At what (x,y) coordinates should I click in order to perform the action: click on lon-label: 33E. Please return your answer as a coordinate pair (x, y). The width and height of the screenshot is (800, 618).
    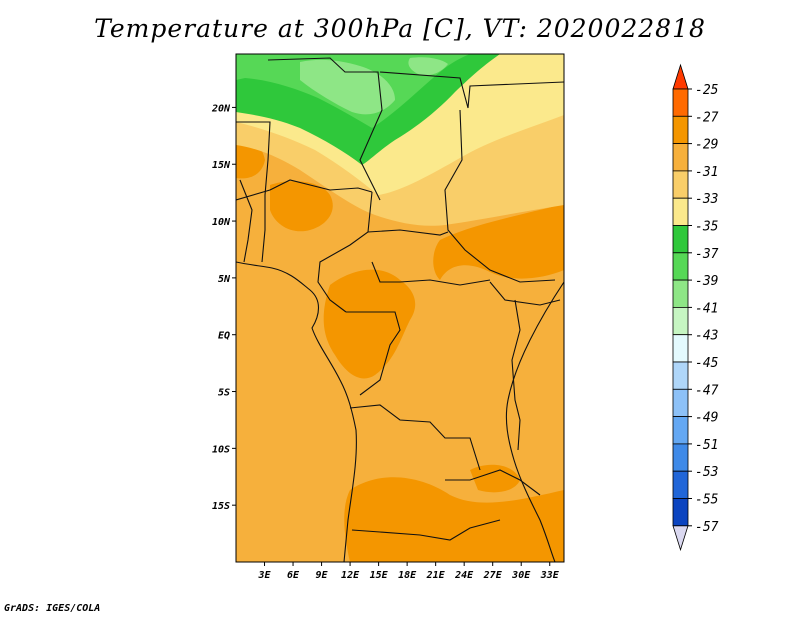
    Looking at the image, I should click on (550, 575).